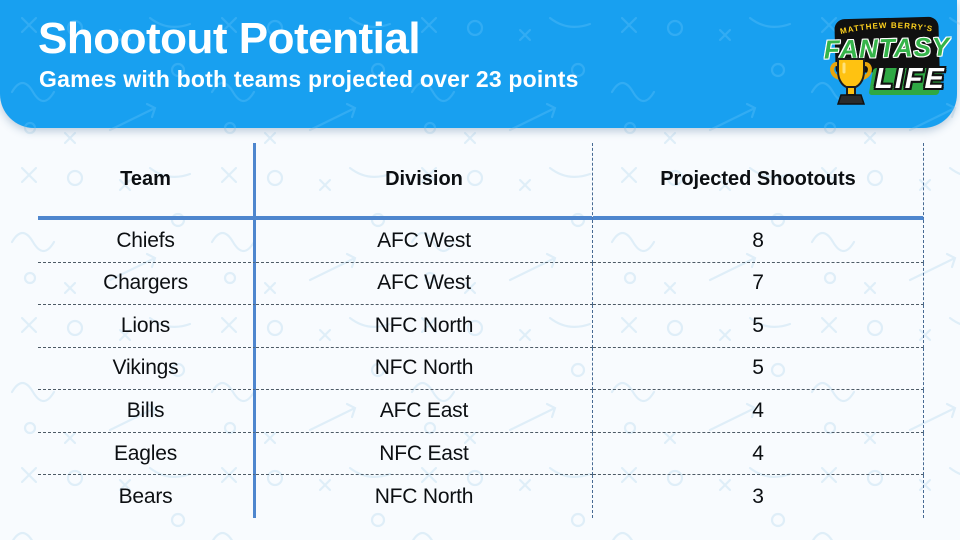 This screenshot has width=960, height=540. Describe the element at coordinates (424, 181) in the screenshot. I see `column-header-division: Division` at that location.